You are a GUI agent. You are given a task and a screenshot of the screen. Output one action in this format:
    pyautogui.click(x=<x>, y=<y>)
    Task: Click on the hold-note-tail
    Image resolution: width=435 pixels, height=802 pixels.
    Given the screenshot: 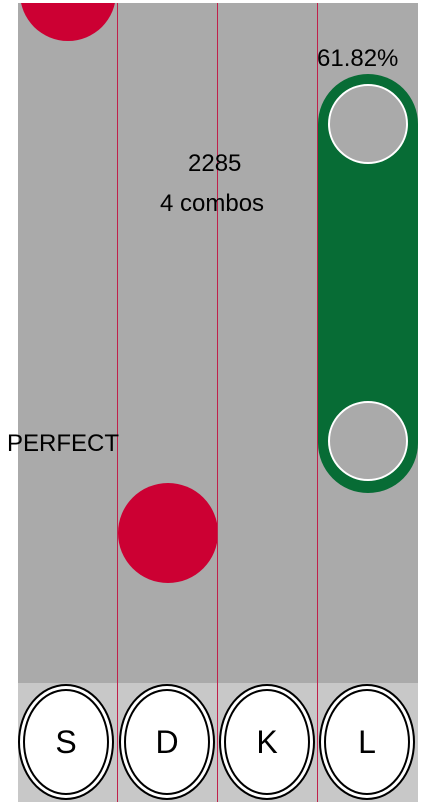 What is the action you would take?
    pyautogui.click(x=368, y=441)
    